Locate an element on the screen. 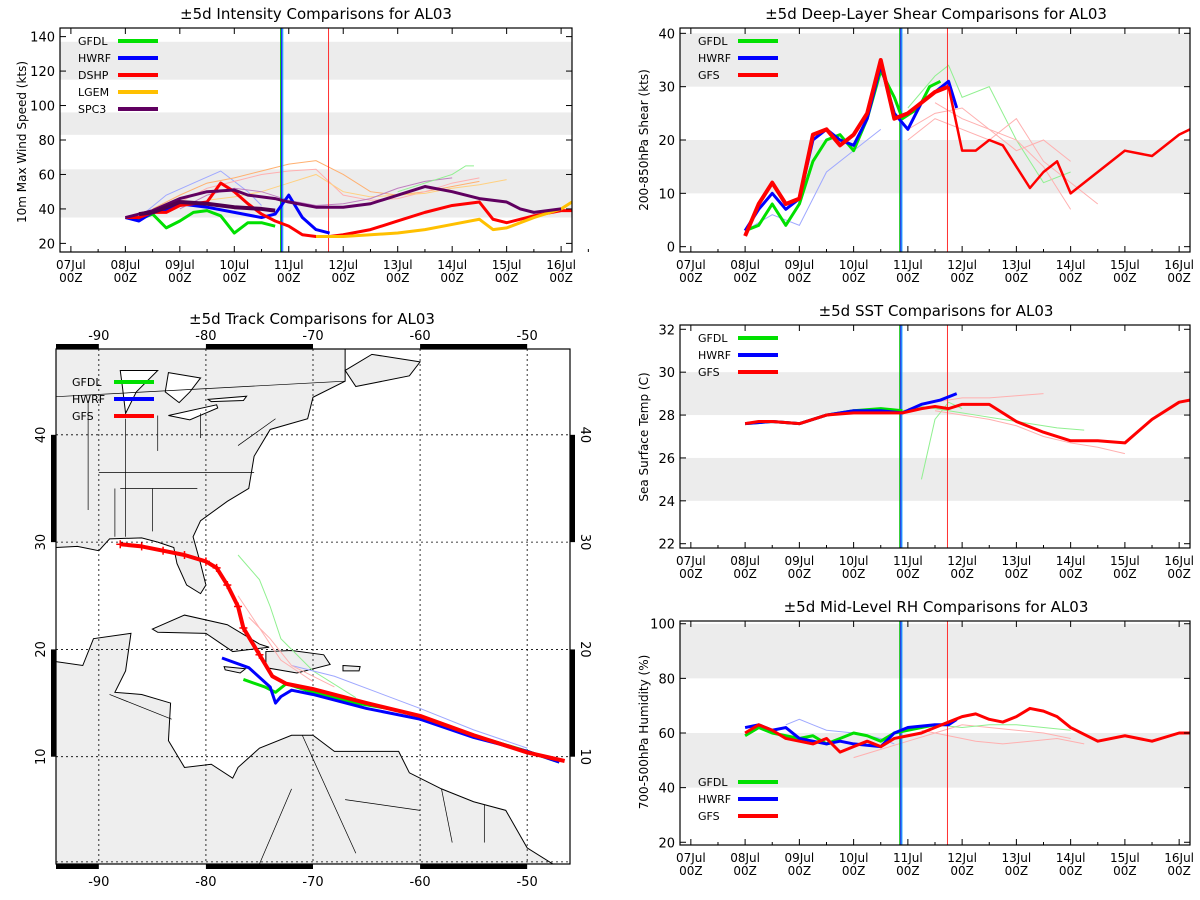 This screenshot has width=1200, height=900. intensity-series-spc3 is located at coordinates (343, 202).